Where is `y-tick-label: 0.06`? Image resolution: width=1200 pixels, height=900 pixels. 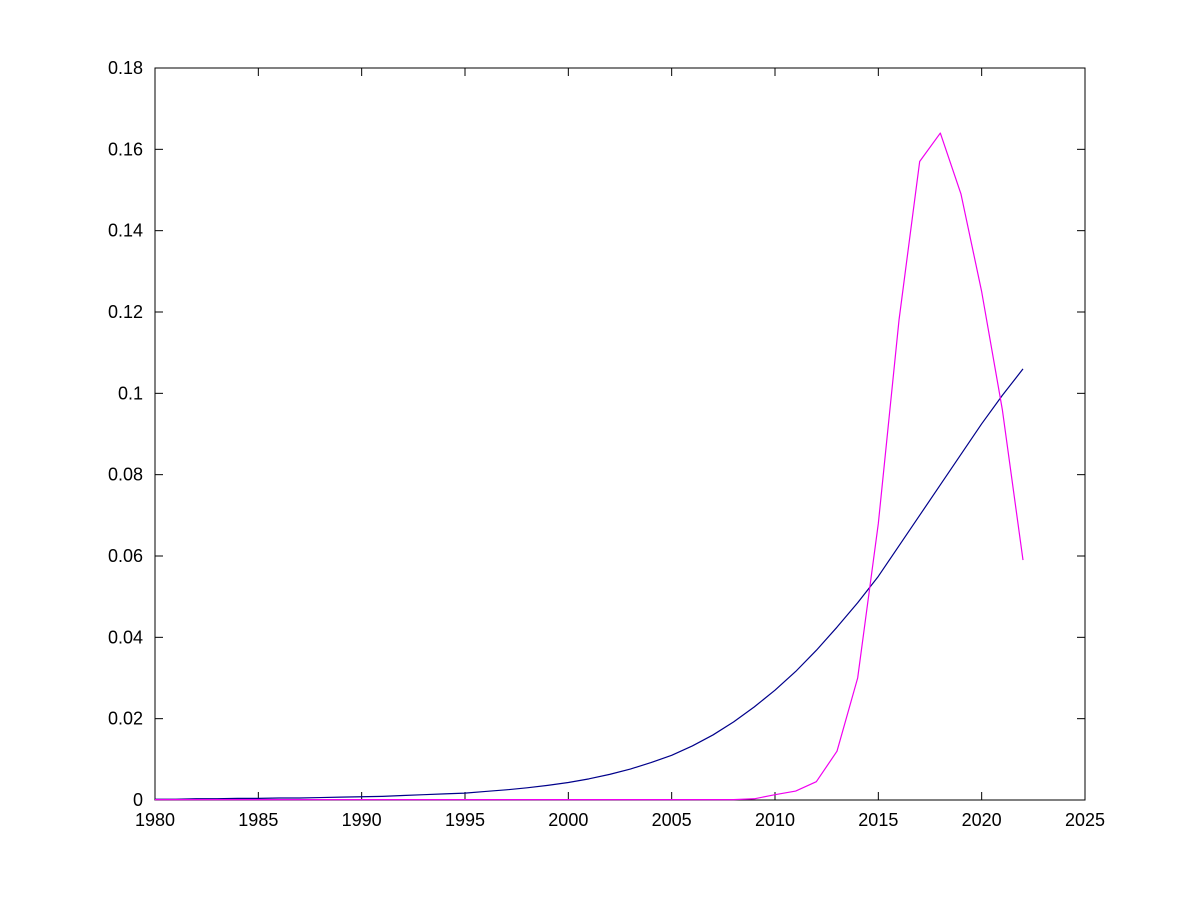 y-tick-label: 0.06 is located at coordinates (125, 556).